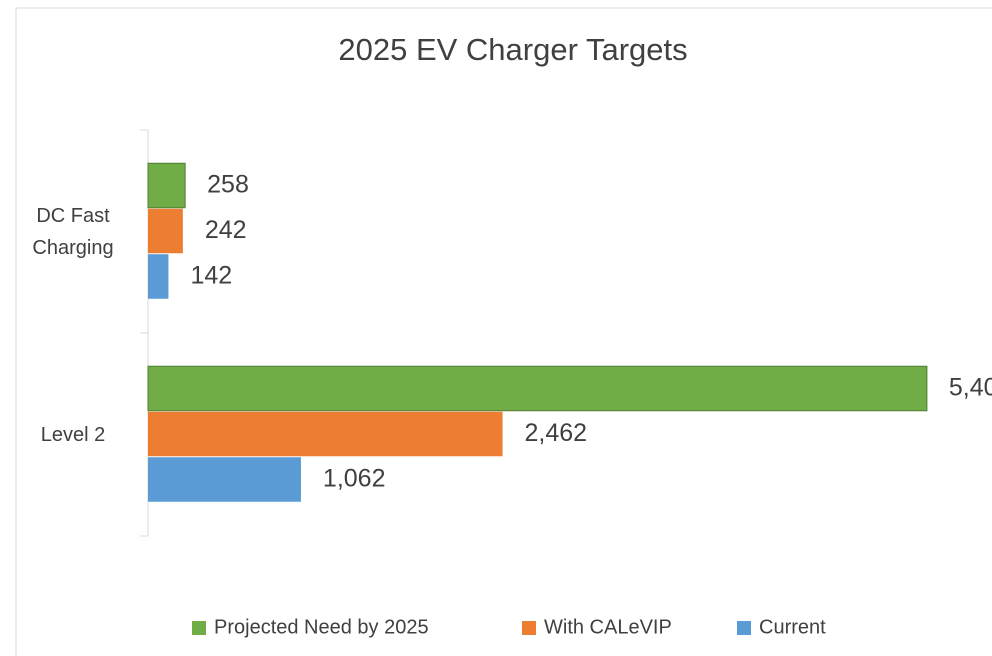  Describe the element at coordinates (556, 433) in the screenshot. I see `data-label: 2,462` at that location.